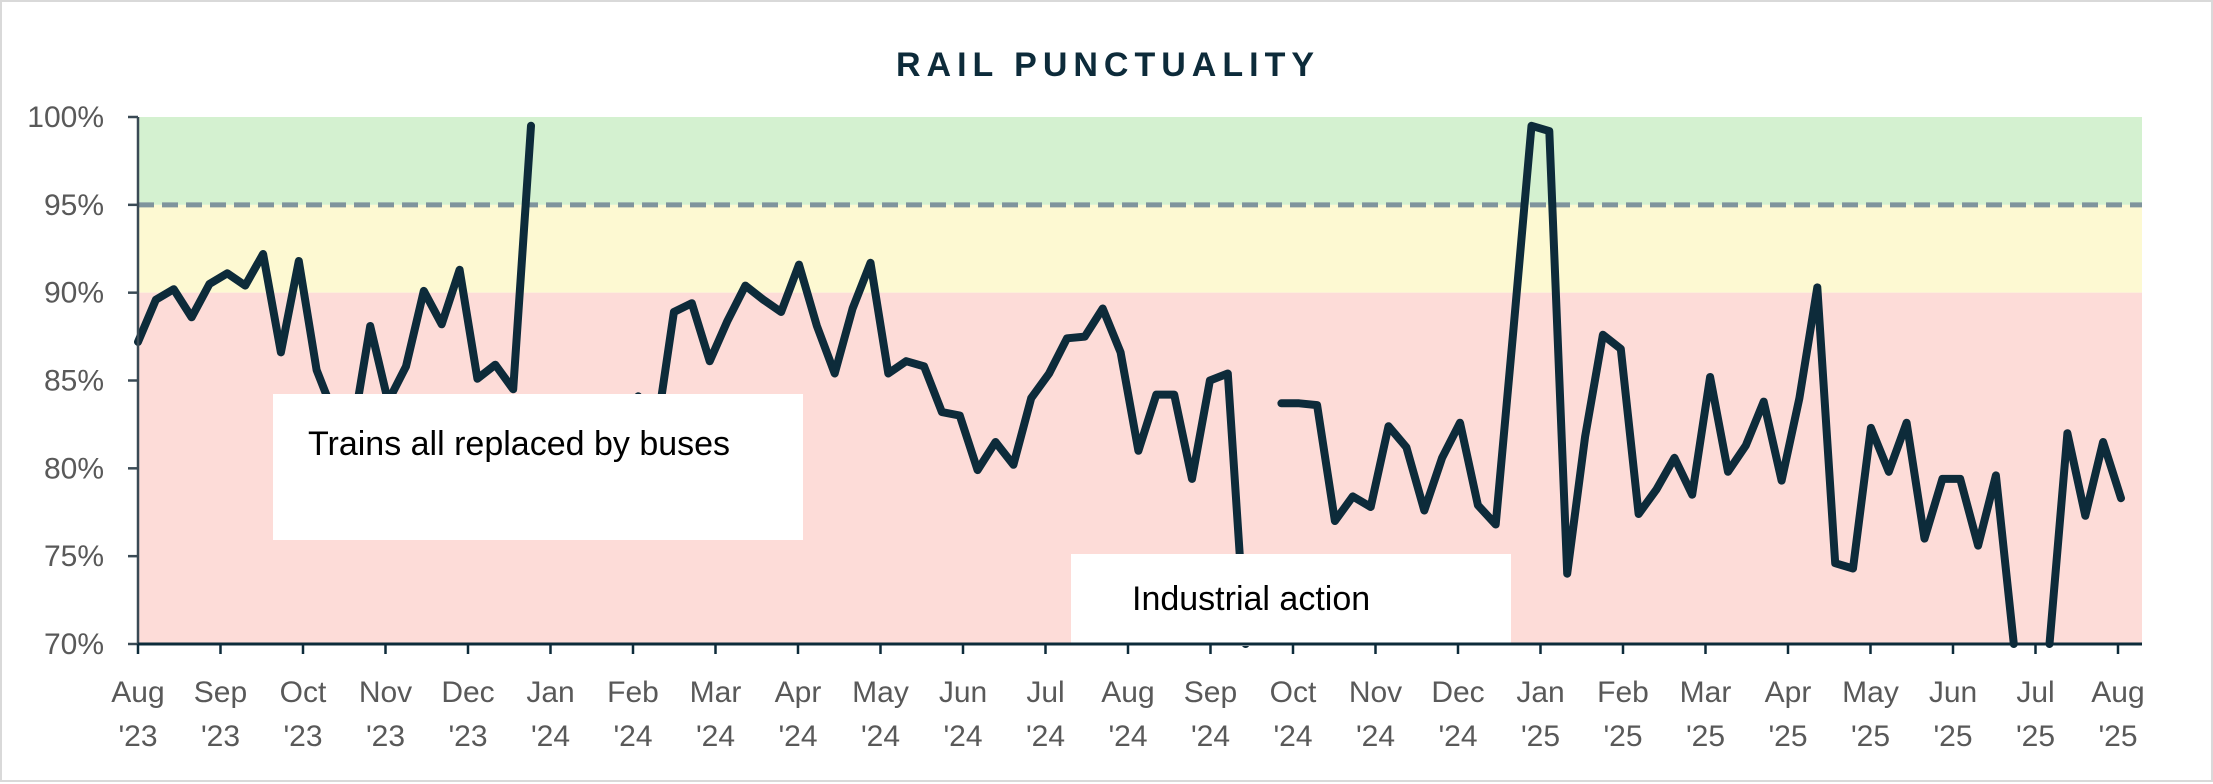 This screenshot has width=2213, height=784. I want to click on y-axis-ticks: 100% 95% 90% 85% 80% 75% 70%, so click(82, 381).